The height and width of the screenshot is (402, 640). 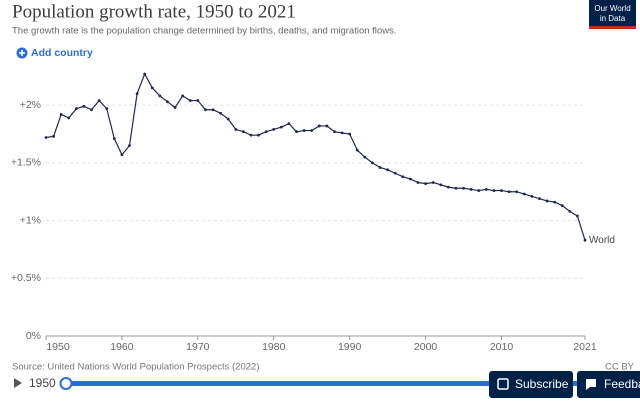 I want to click on feedback-icon, so click(x=591, y=384).